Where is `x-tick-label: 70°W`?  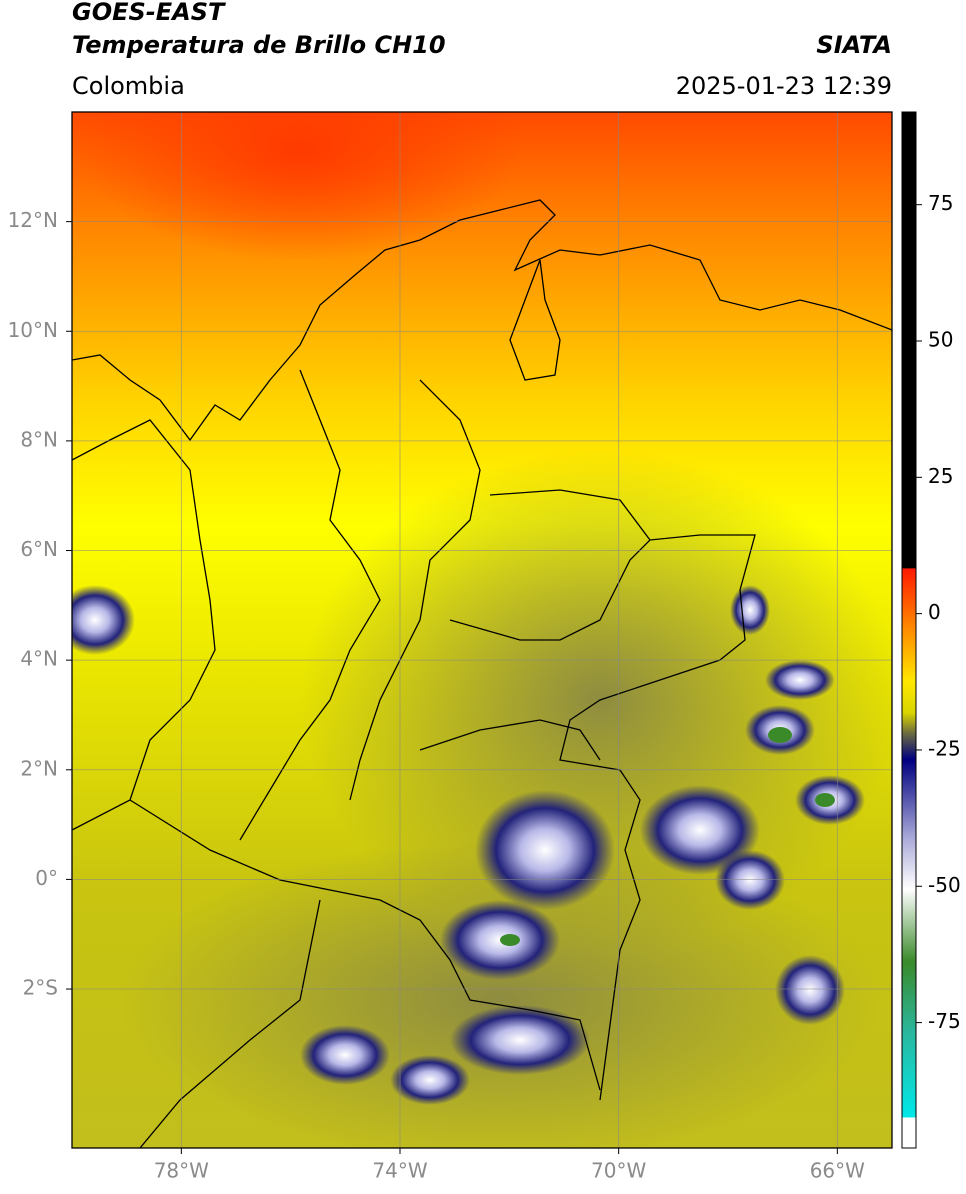
x-tick-label: 70°W is located at coordinates (618, 1171).